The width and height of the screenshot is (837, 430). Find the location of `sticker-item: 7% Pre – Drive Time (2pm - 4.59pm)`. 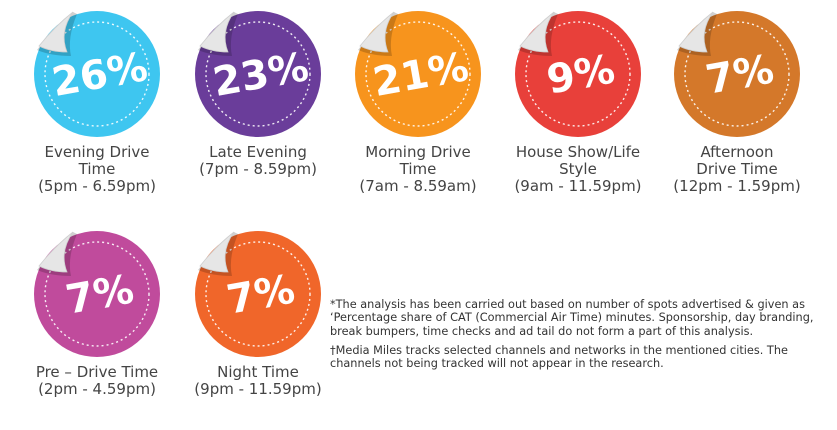

sticker-item: 7% Pre – Drive Time (2pm - 4.59pm) is located at coordinates (97, 312).